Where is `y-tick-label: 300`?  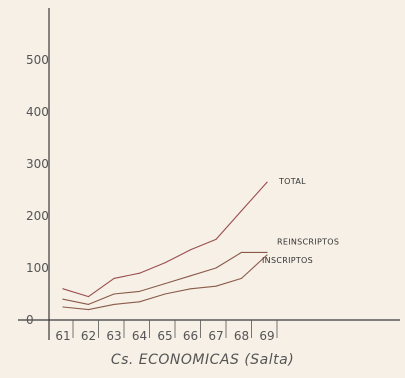
y-tick-label: 300 is located at coordinates (37, 164).